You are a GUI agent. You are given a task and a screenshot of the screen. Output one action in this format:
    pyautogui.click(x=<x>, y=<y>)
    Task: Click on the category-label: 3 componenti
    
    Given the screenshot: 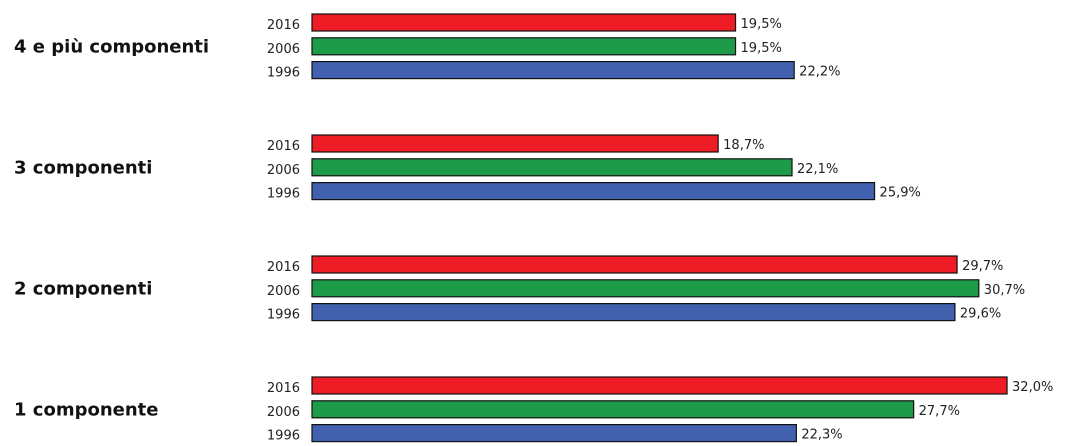 What is the action you would take?
    pyautogui.click(x=83, y=167)
    